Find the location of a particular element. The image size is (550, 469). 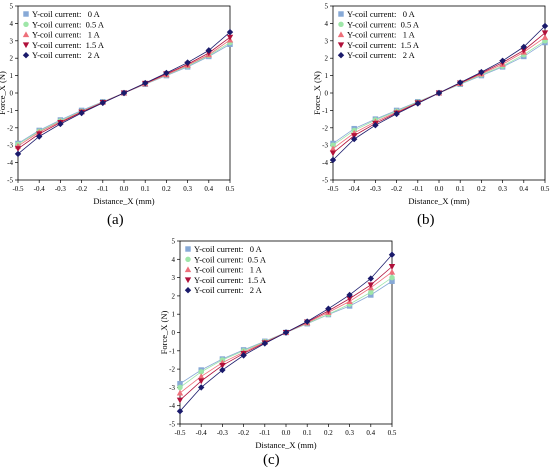

panel-label-b: (b) is located at coordinates (426, 220).